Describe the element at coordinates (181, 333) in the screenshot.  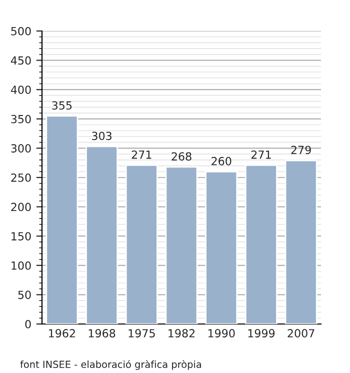
I see `x-tick-label: 1982` at that location.